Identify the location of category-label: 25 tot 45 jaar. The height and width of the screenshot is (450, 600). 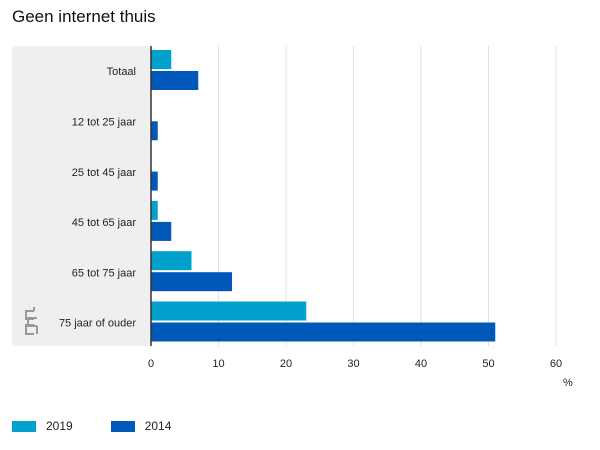
(104, 173).